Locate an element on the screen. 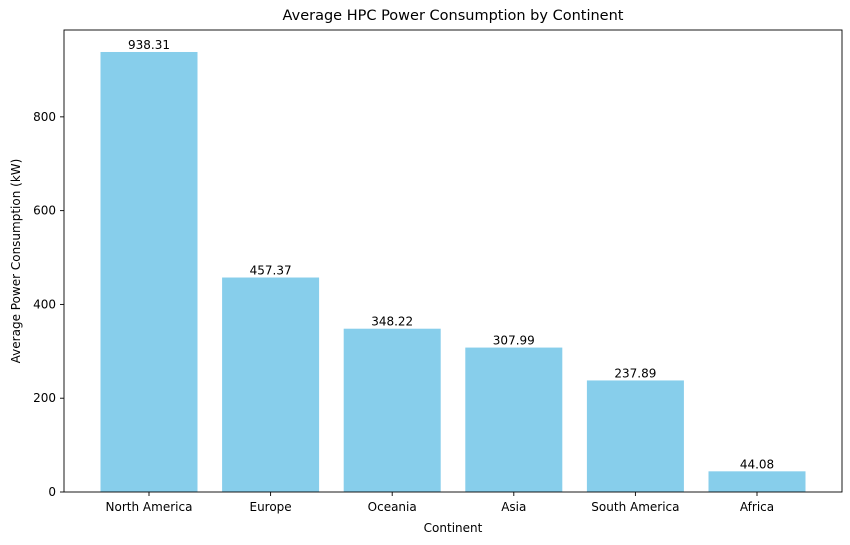 Image resolution: width=850 pixels, height=545 pixels. y-tick-label: 400 is located at coordinates (44, 304).